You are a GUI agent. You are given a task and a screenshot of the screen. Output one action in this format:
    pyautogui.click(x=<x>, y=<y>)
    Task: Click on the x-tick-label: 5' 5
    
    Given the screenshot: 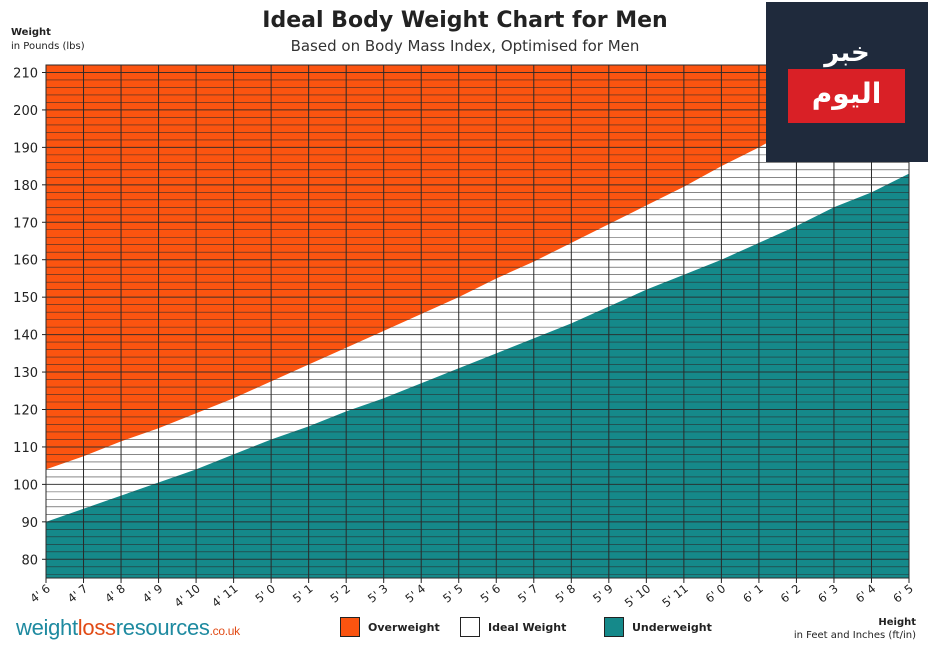 What is the action you would take?
    pyautogui.click(x=453, y=593)
    